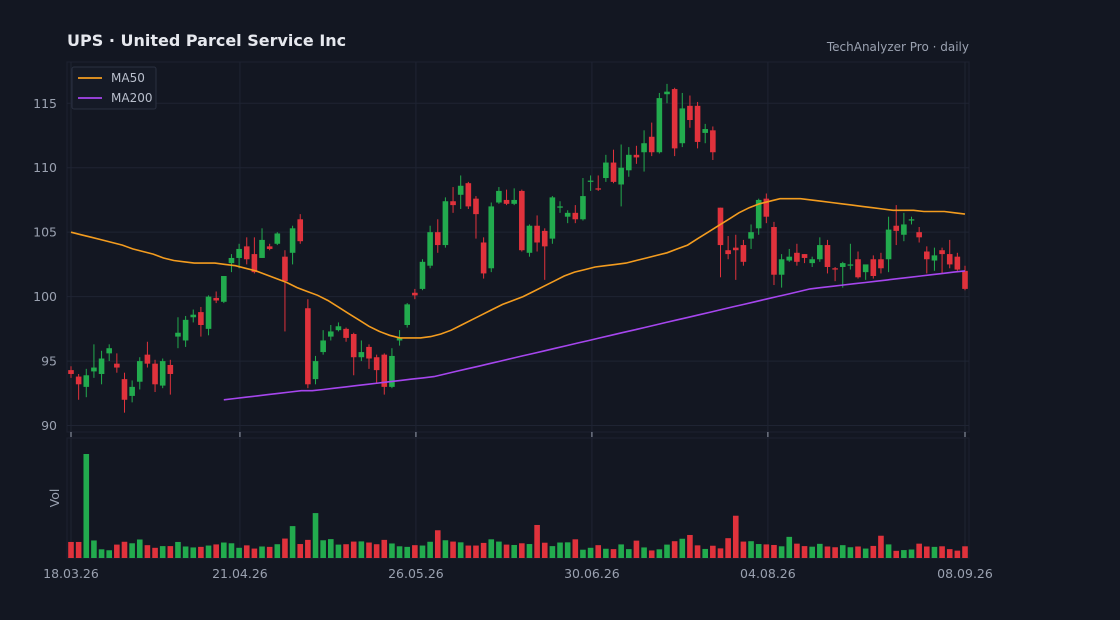 The height and width of the screenshot is (620, 1120). I want to click on volume-axis-label: Vol, so click(54, 498).